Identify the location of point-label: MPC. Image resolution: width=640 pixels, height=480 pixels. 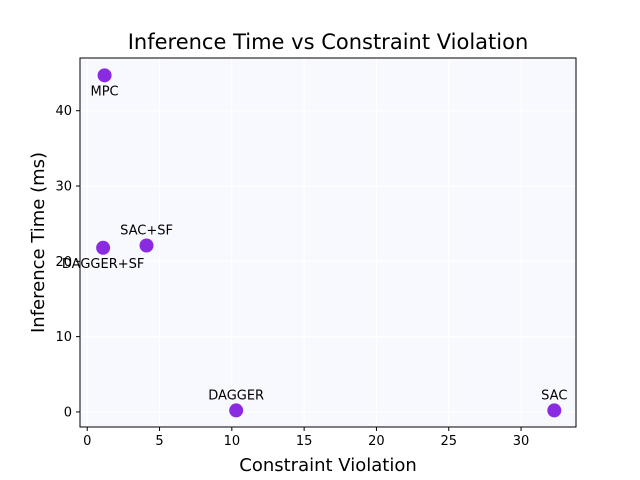
(105, 91).